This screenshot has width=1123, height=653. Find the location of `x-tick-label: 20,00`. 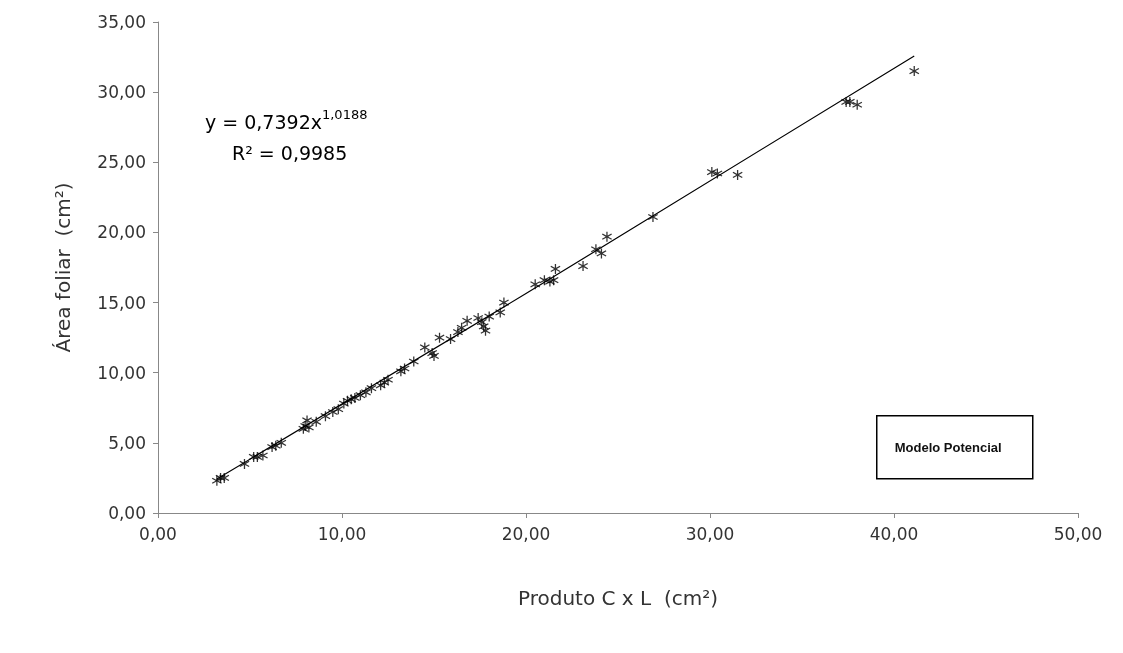

x-tick-label: 20,00 is located at coordinates (526, 533).